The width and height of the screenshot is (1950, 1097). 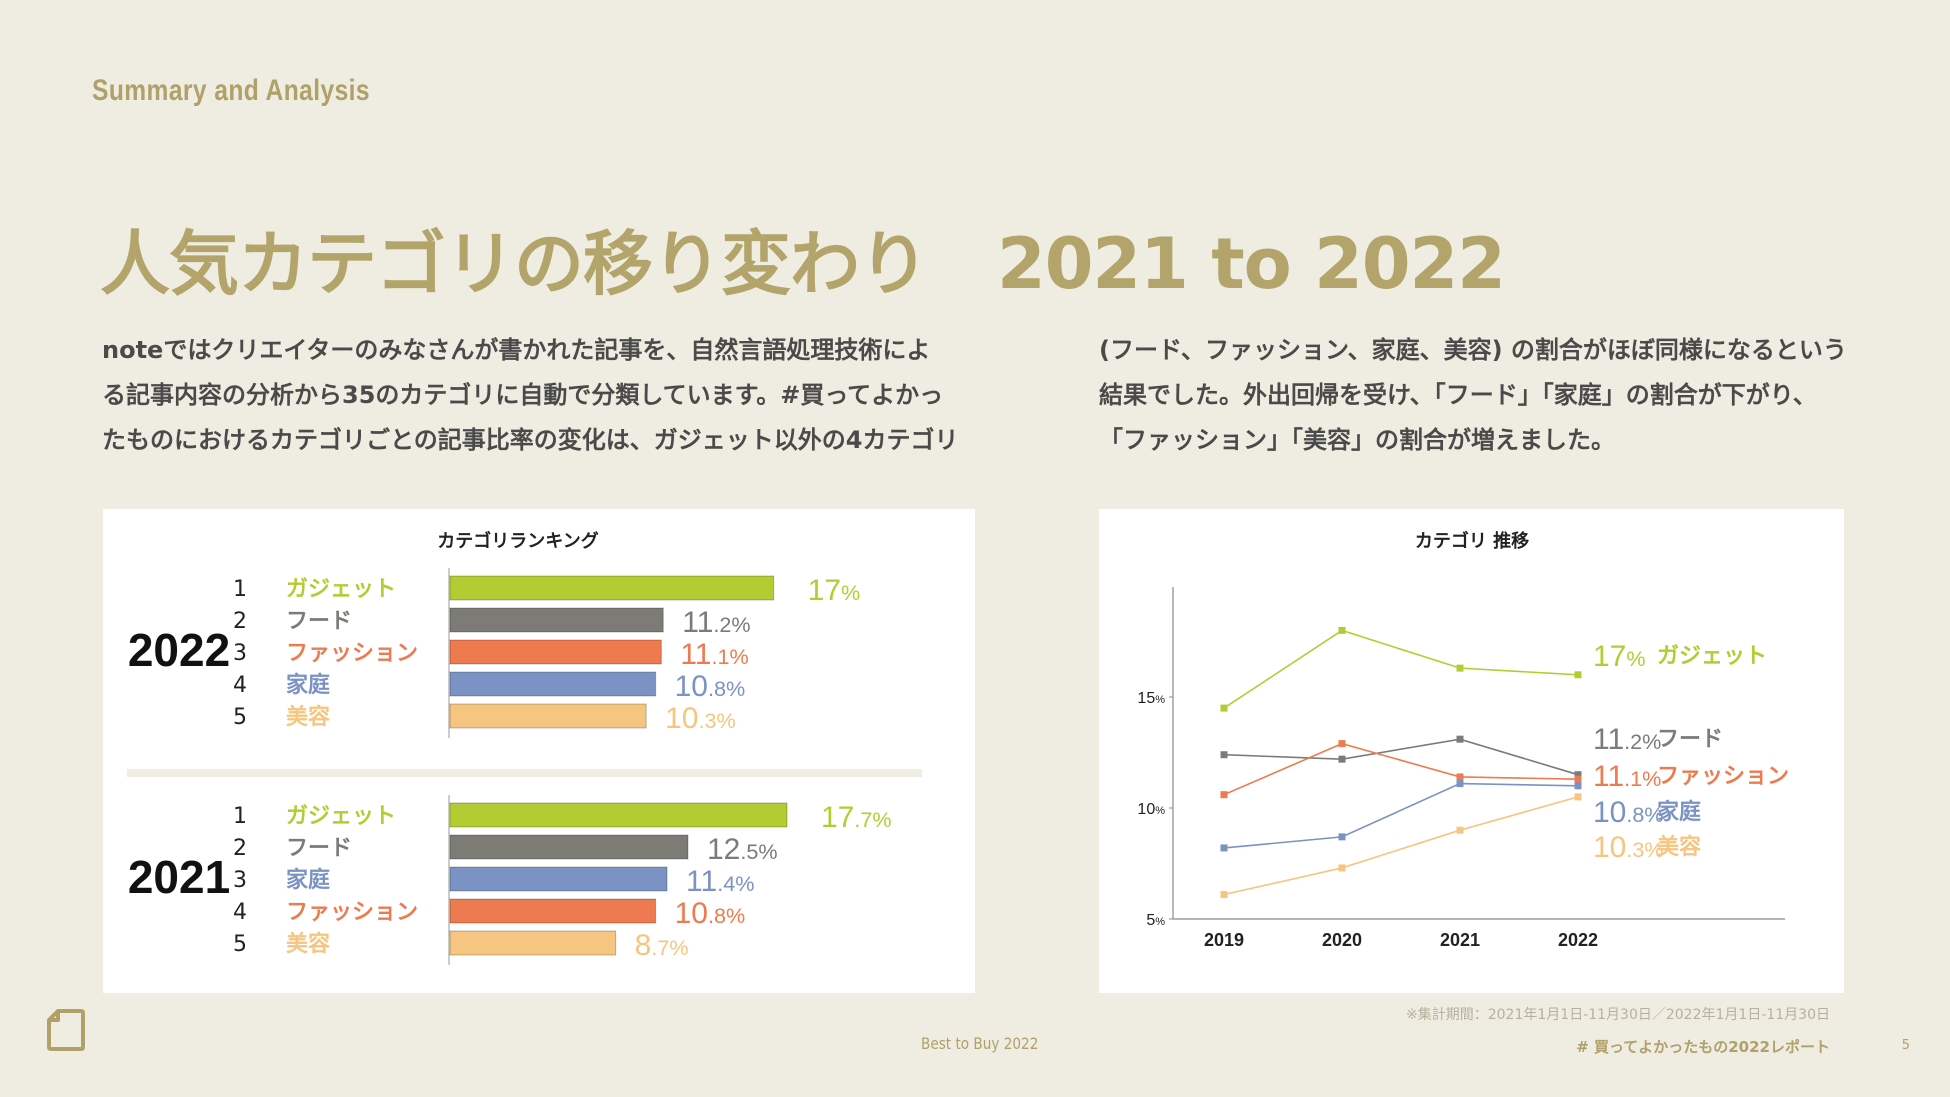 What do you see at coordinates (553, 911) in the screenshot?
I see `bar-fashion` at bounding box center [553, 911].